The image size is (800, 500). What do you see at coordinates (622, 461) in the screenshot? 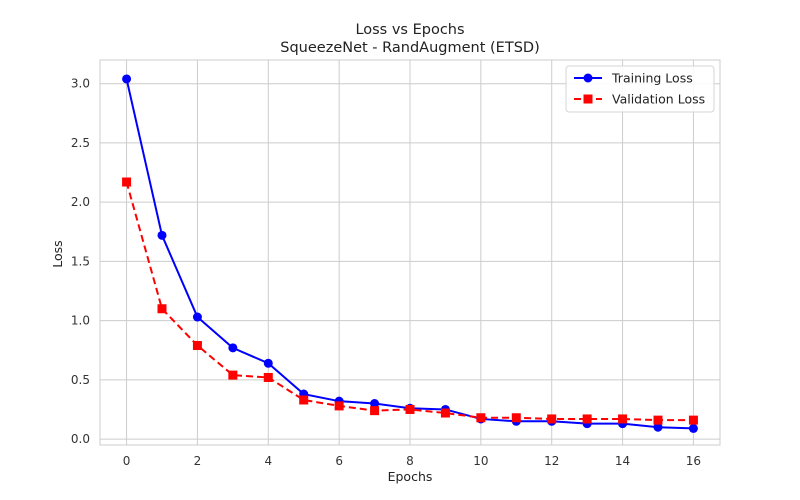
I see `x-tick-label: 14` at bounding box center [622, 461].